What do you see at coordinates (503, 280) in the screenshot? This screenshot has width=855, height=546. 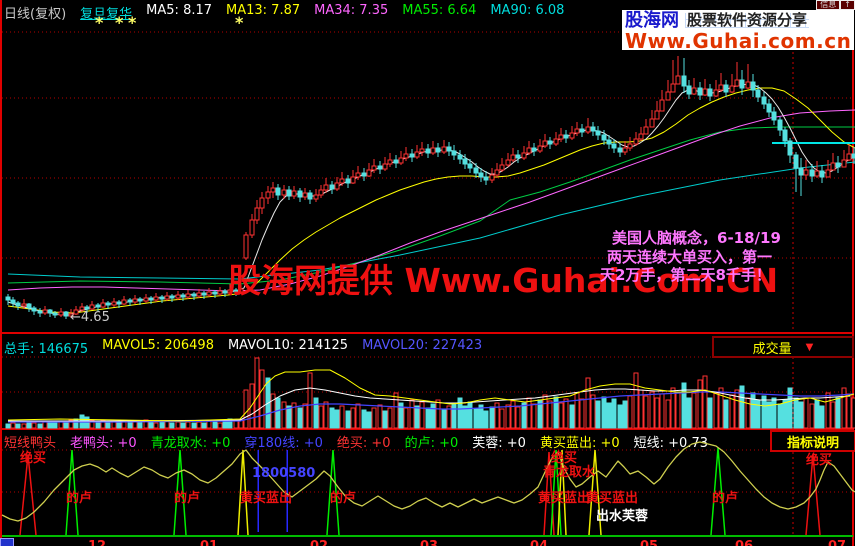 I see `watermark-text: 股海网提供 Www.Guhai.Com.CN` at bounding box center [503, 280].